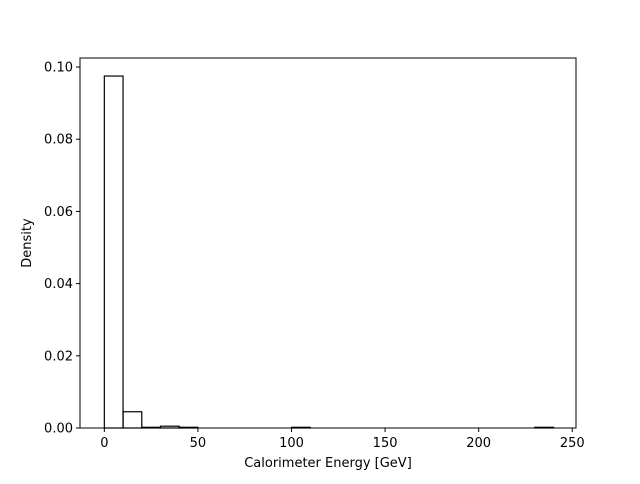 This screenshot has height=484, width=640. Describe the element at coordinates (58, 429) in the screenshot. I see `y-tick-label-0: 0.00` at that location.